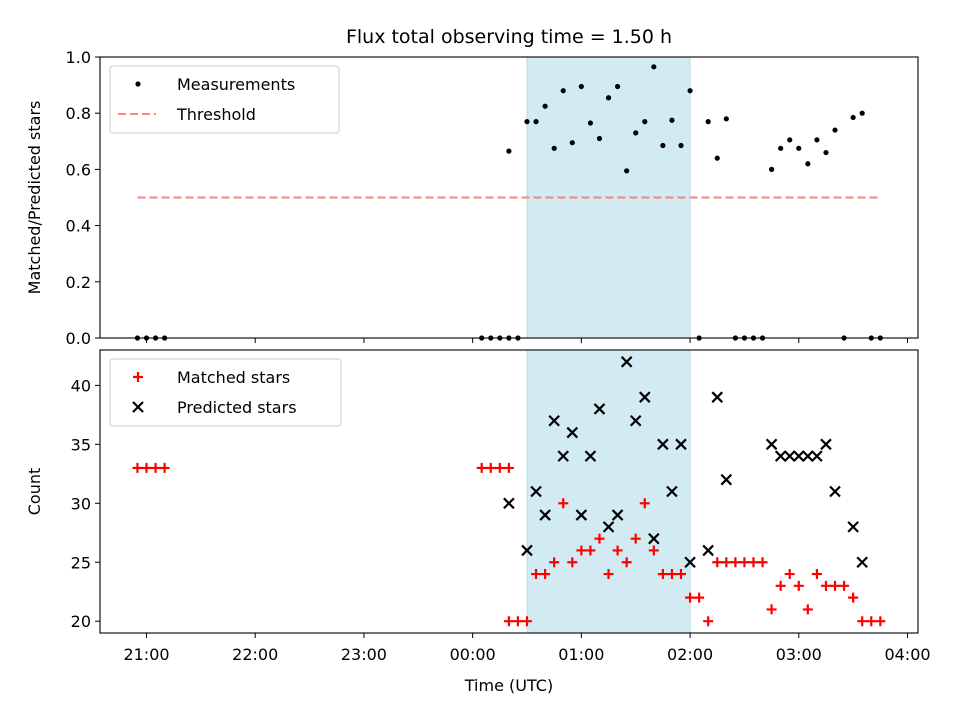 The height and width of the screenshot is (720, 960). Describe the element at coordinates (78, 169) in the screenshot. I see `y-tick-label: 0.6` at that location.